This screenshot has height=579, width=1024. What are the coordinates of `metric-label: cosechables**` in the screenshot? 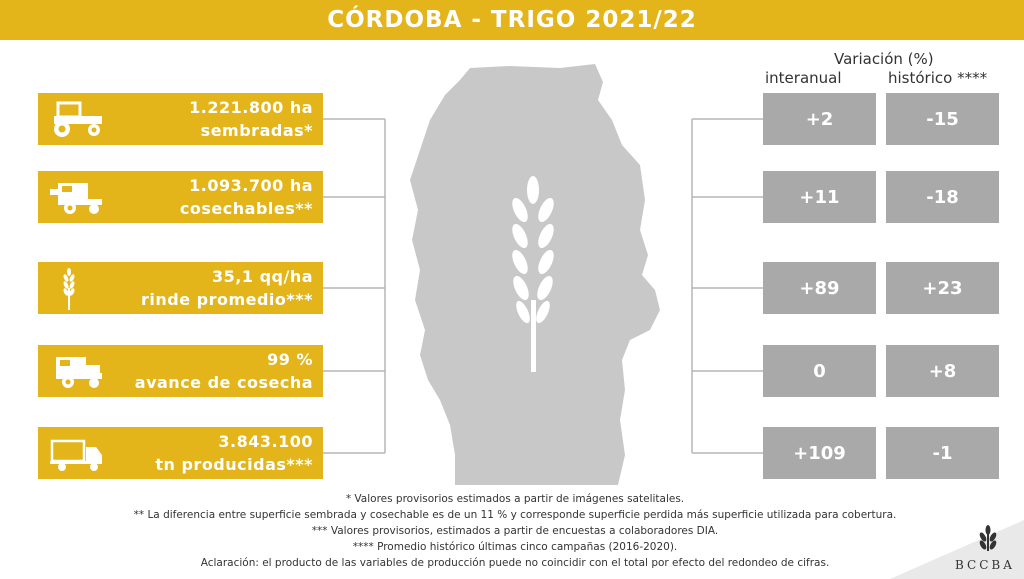 It's located at (246, 208).